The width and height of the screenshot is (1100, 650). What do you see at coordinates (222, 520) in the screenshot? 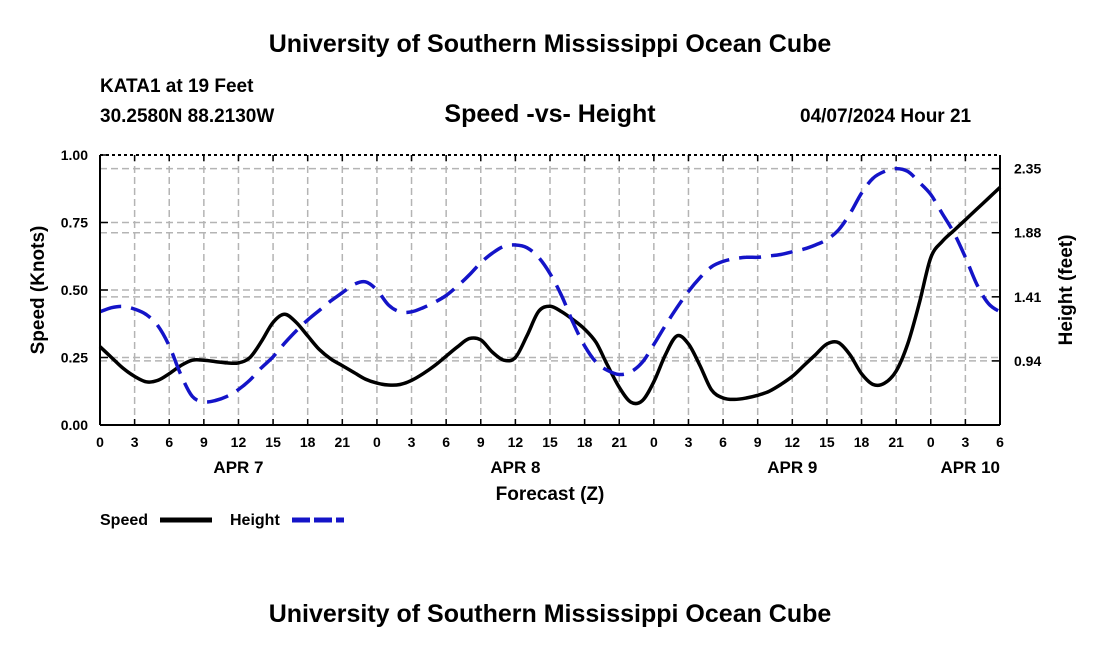
I see `legend: Speed Height` at bounding box center [222, 520].